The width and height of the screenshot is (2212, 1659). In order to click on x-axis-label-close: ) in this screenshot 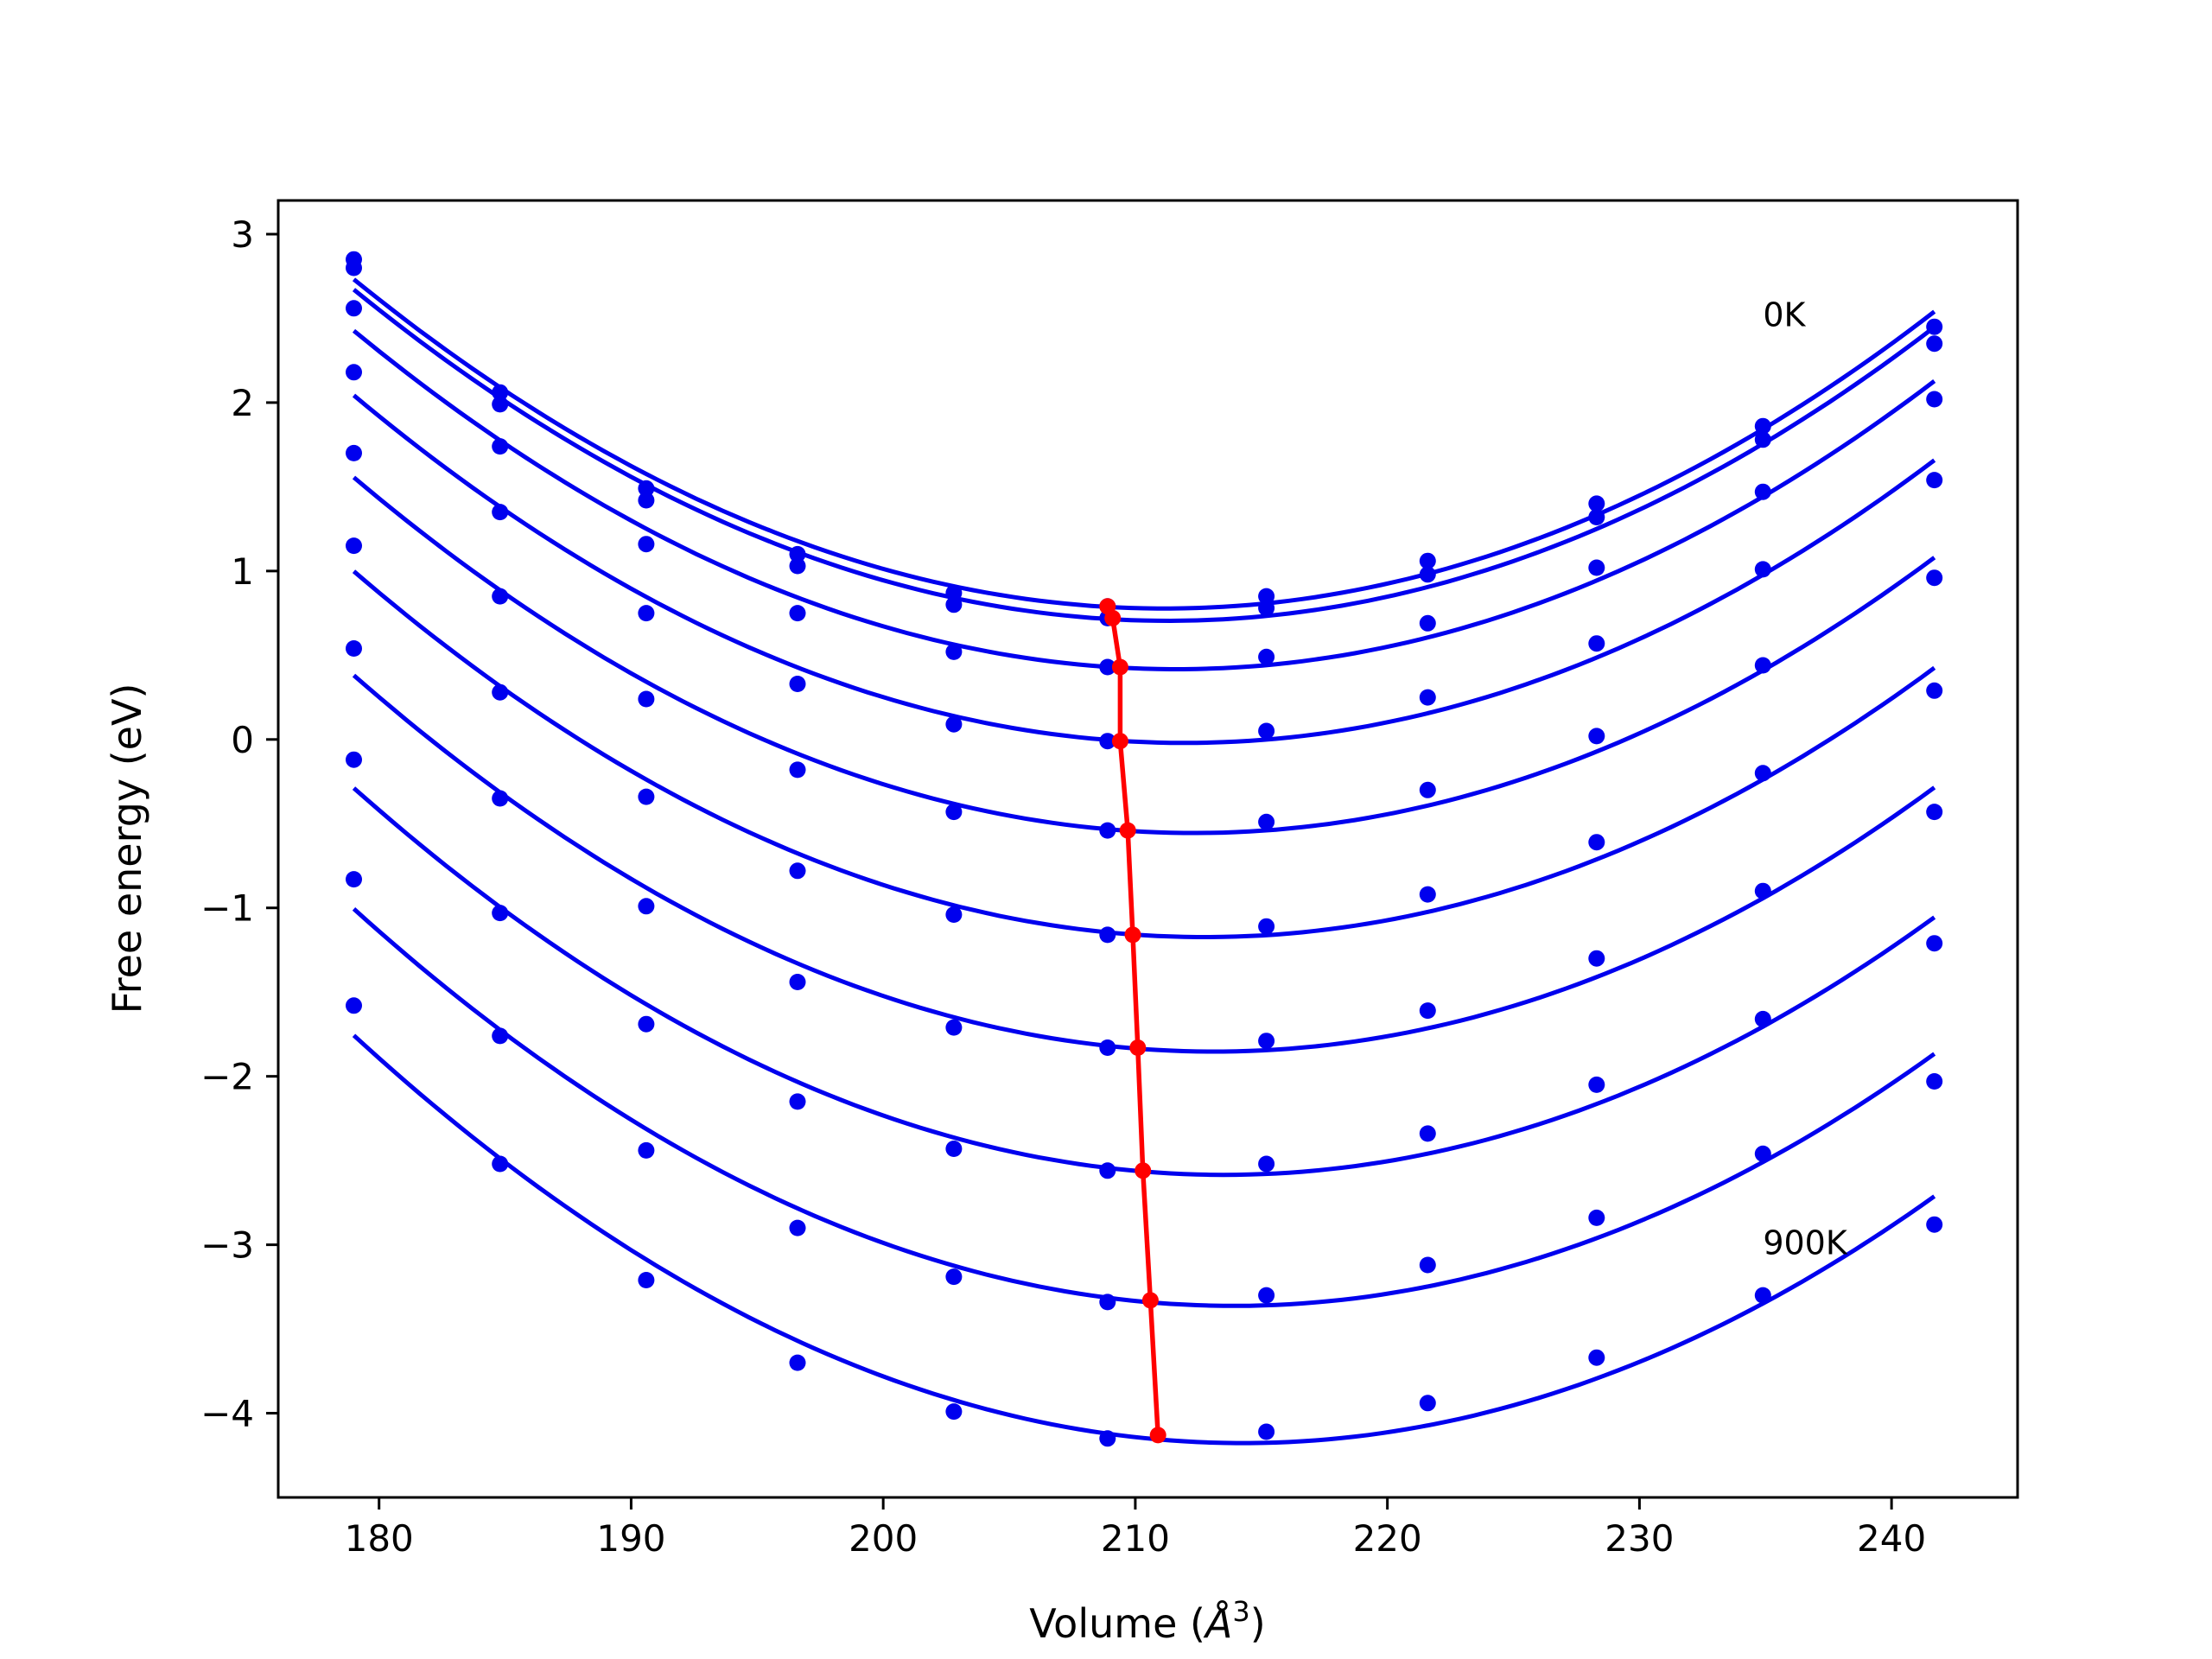, I will do `click(1258, 1623)`.